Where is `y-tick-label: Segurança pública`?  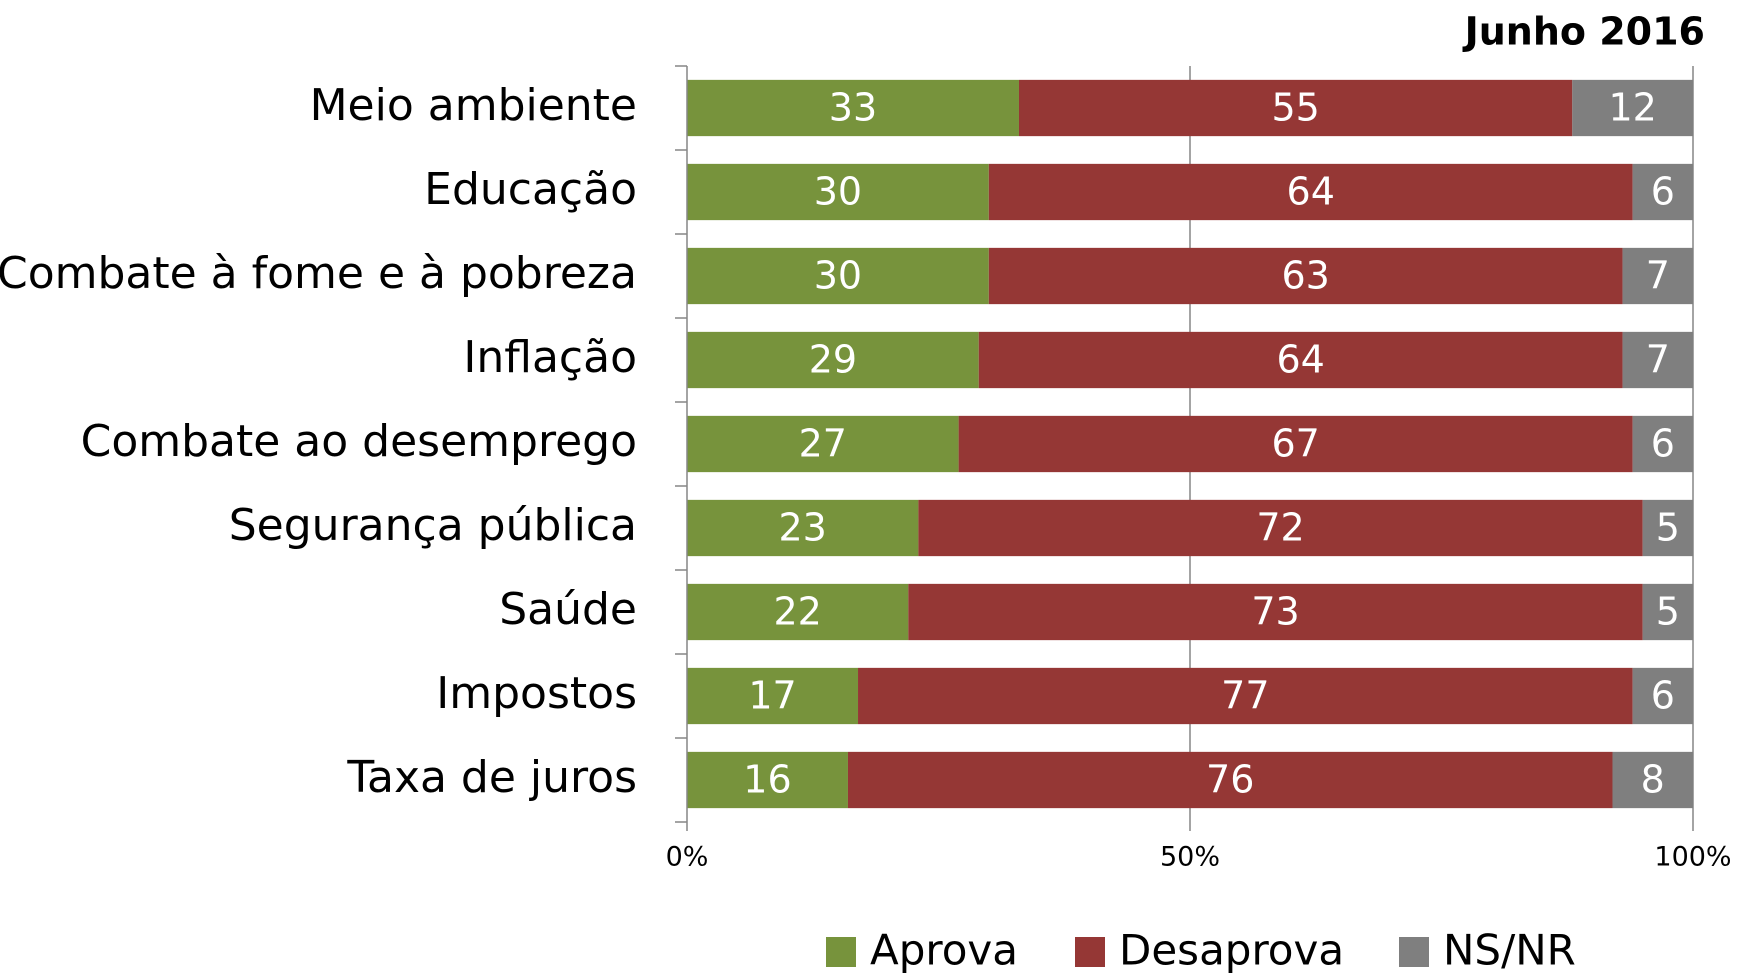 y-tick-label: Segurança pública is located at coordinates (433, 525).